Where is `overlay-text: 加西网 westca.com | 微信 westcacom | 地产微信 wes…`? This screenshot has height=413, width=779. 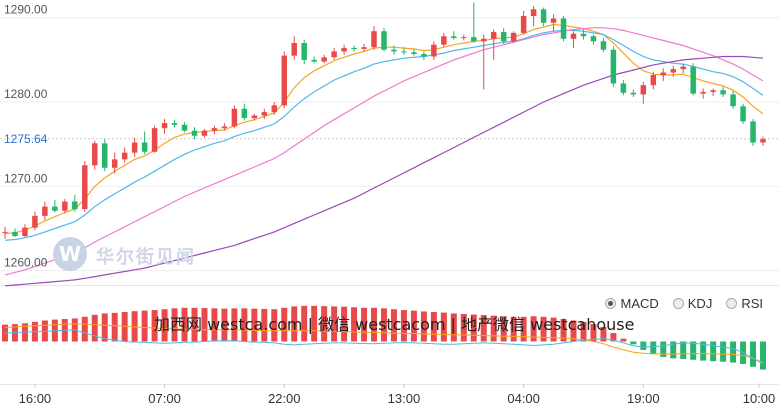 overlay-text: 加西网 westca.com | 微信 westcacom | 地产微信 wes… is located at coordinates (394, 324).